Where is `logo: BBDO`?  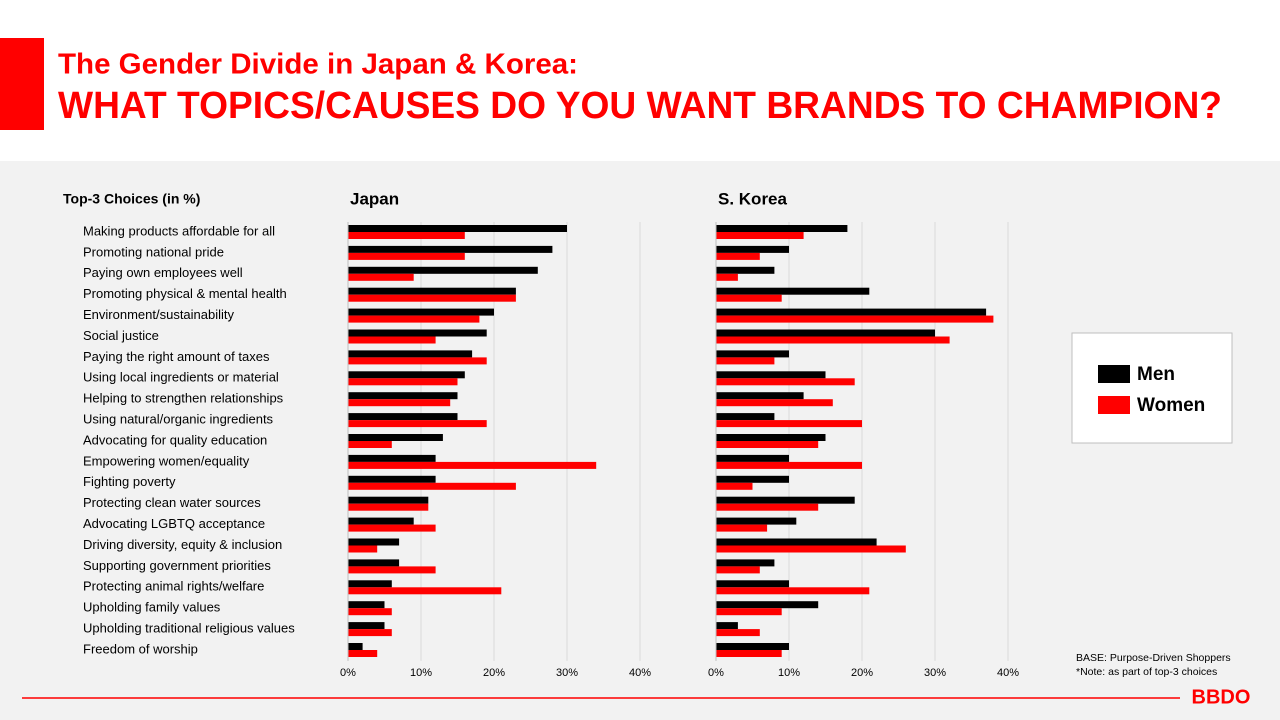 logo: BBDO is located at coordinates (1221, 697).